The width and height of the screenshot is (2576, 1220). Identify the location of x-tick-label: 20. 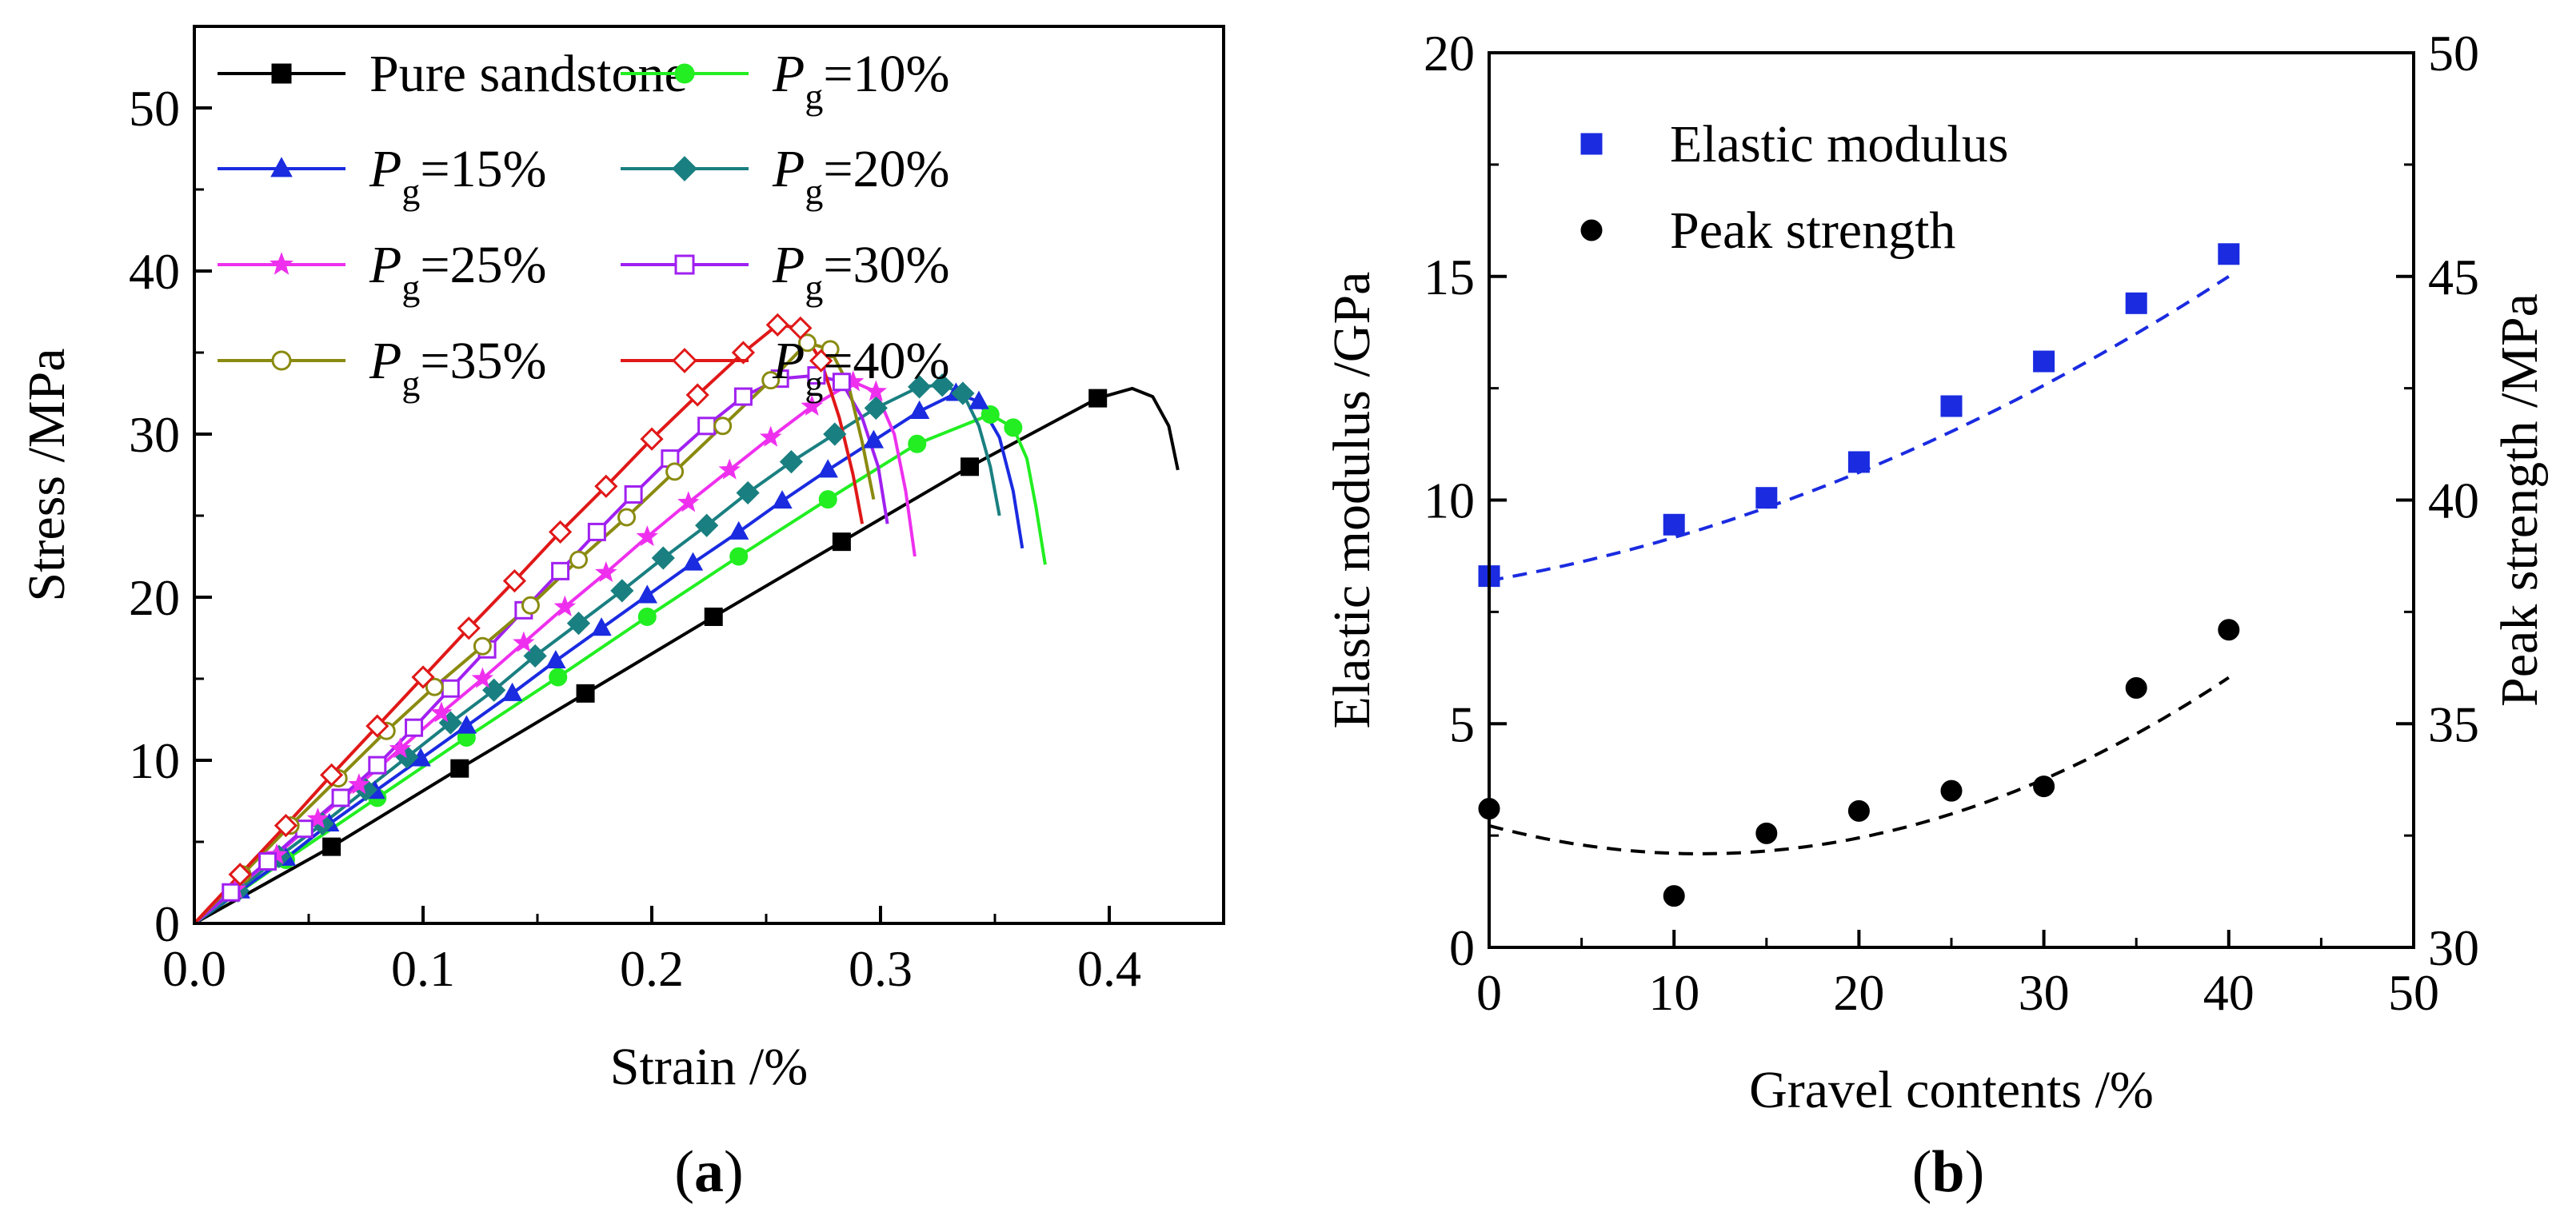
(1859, 992).